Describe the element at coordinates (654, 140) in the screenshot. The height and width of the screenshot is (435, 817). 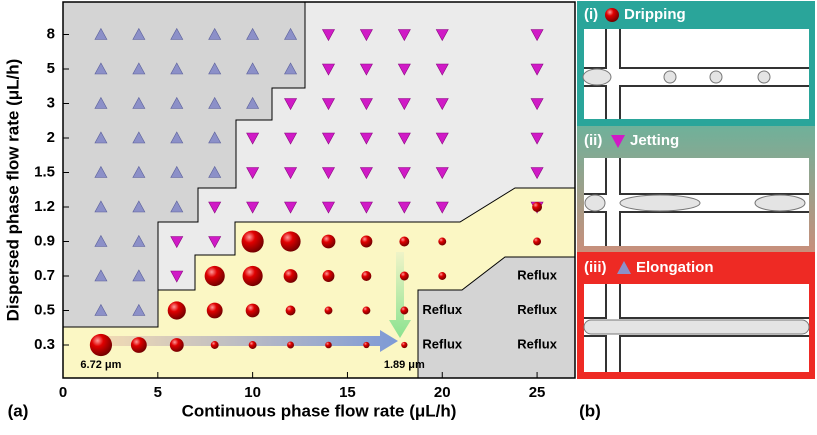
I see `legend-label: Jetting` at that location.